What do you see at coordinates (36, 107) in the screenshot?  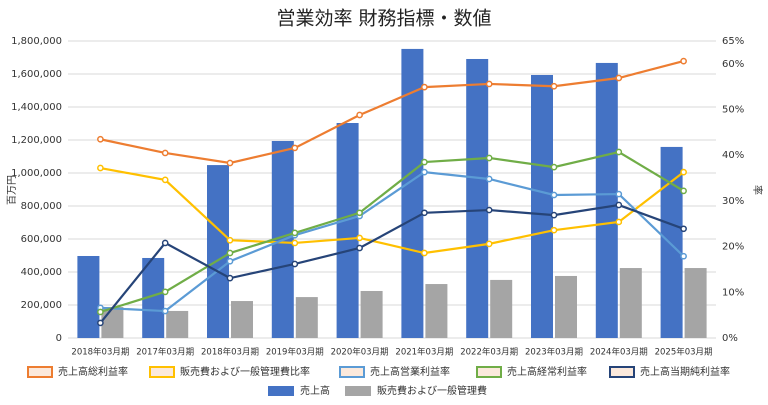 I see `y-tick-label: 1,400,000` at bounding box center [36, 107].